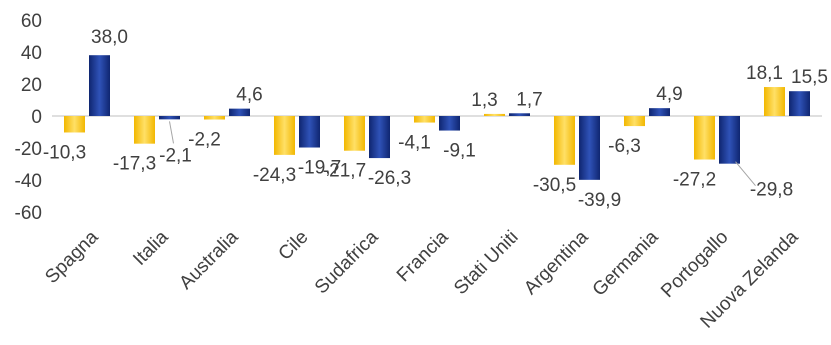 The height and width of the screenshot is (345, 831). I want to click on data-label-nuova-zelanda-series-2: 15,5, so click(809, 77).